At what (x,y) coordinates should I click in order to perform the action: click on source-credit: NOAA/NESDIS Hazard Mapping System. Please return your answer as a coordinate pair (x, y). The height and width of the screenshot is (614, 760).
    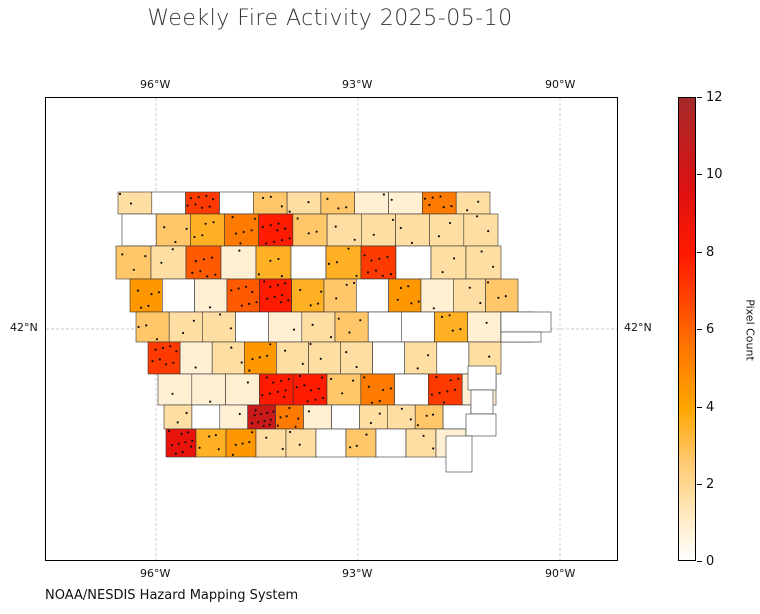
    Looking at the image, I should click on (172, 595).